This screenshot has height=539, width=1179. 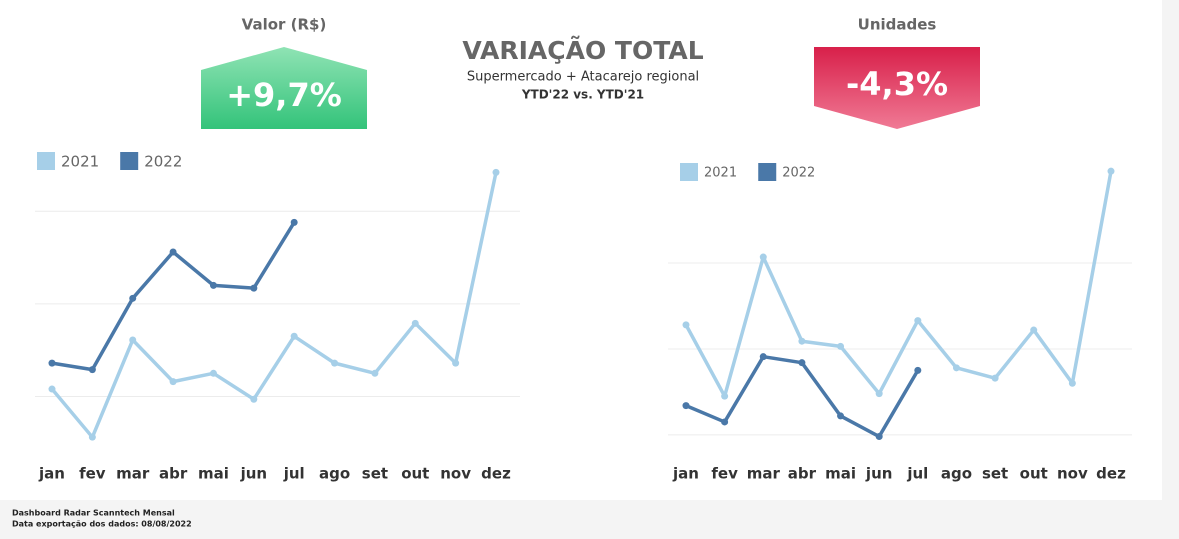 What do you see at coordinates (897, 25) in the screenshot?
I see `kpi-title: Unidades` at bounding box center [897, 25].